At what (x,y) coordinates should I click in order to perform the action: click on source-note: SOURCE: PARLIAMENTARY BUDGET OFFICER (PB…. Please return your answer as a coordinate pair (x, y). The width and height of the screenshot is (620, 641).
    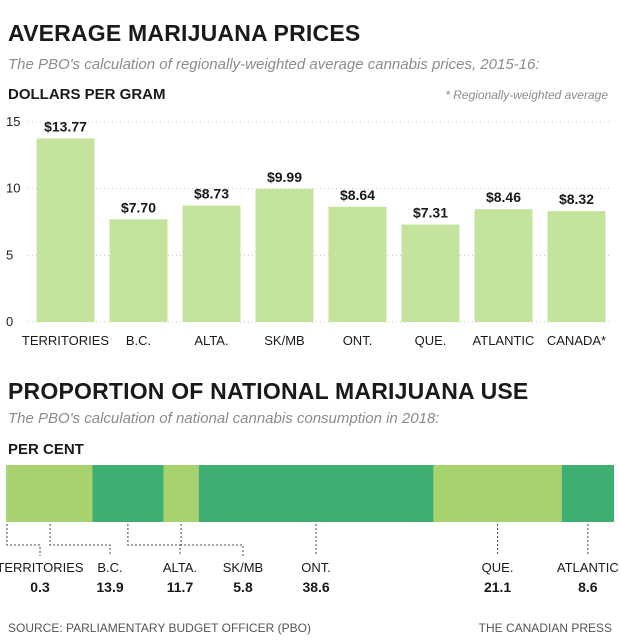
    Looking at the image, I should click on (159, 628).